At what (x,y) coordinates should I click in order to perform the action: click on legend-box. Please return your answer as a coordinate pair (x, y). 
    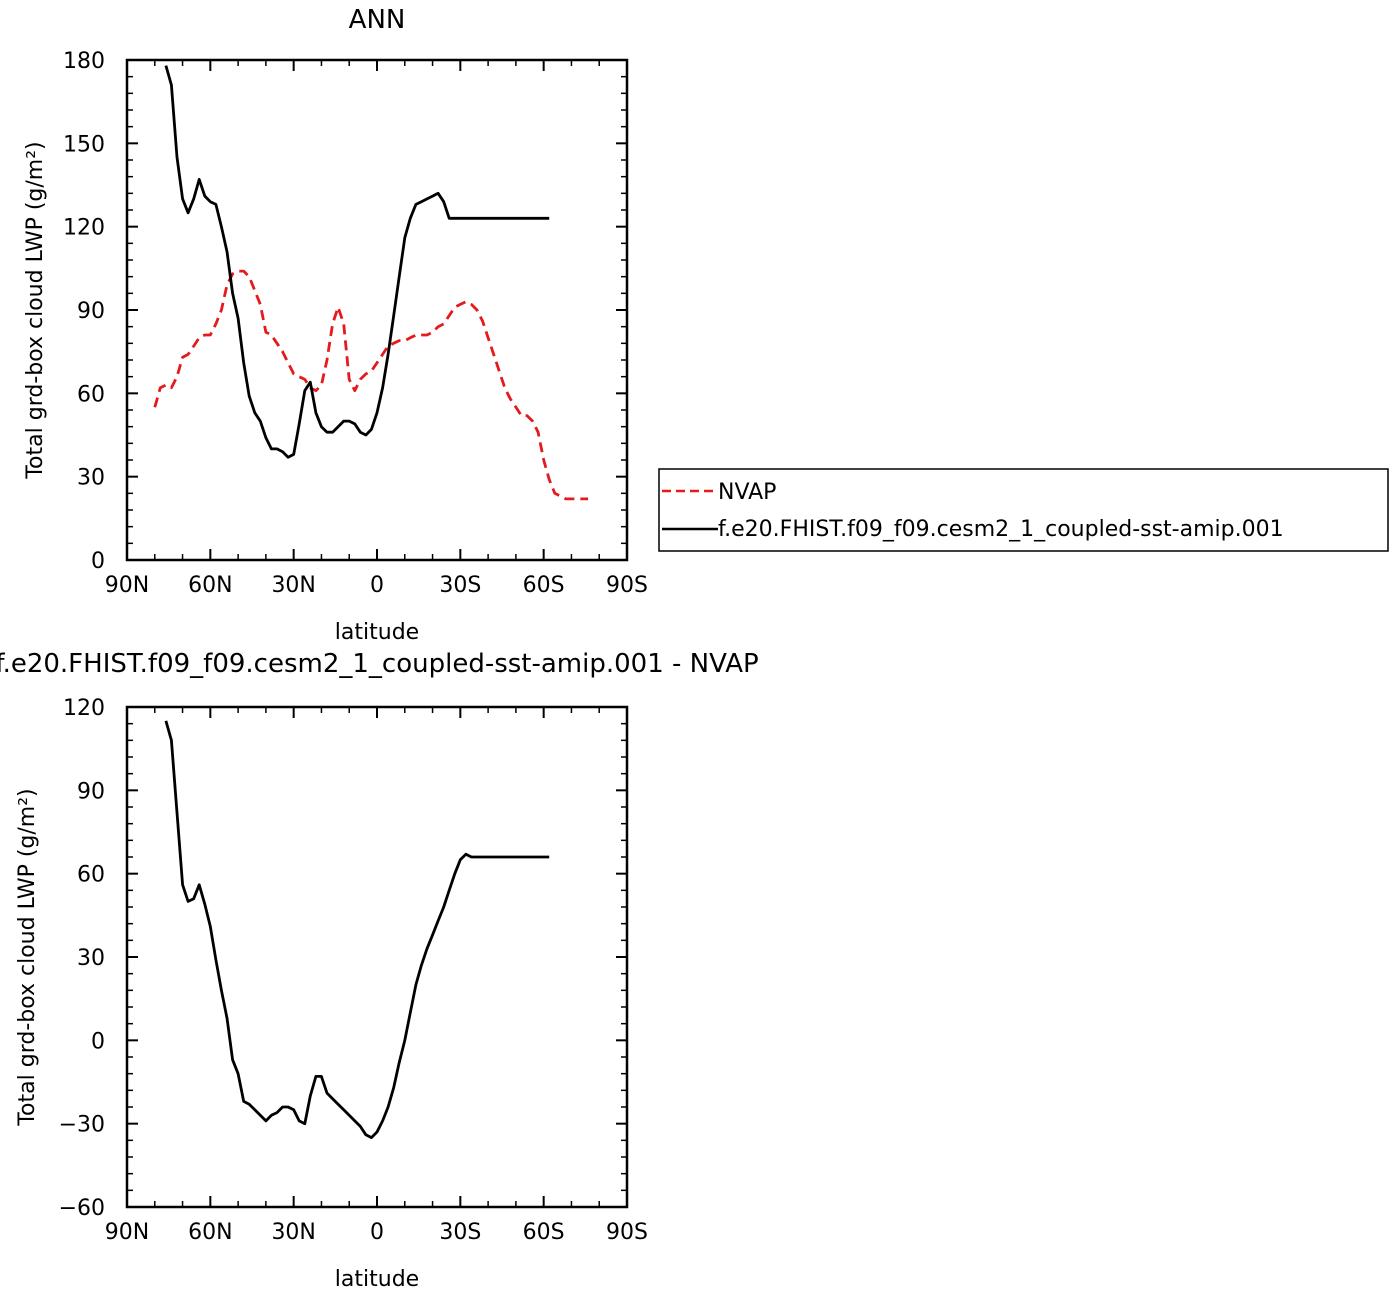
    Looking at the image, I should click on (1023, 510).